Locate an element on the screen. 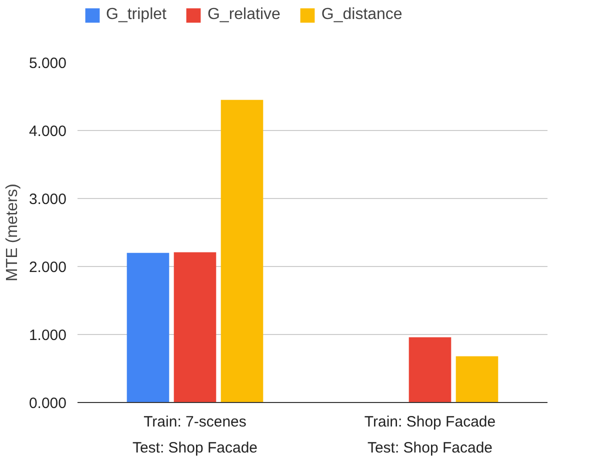  y-tick-label: 2.000 is located at coordinates (47, 267).